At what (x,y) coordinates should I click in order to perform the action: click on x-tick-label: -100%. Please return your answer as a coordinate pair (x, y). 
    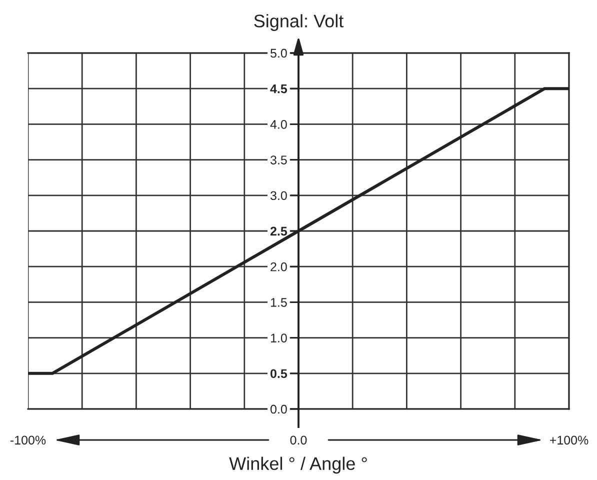
    Looking at the image, I should click on (28, 440).